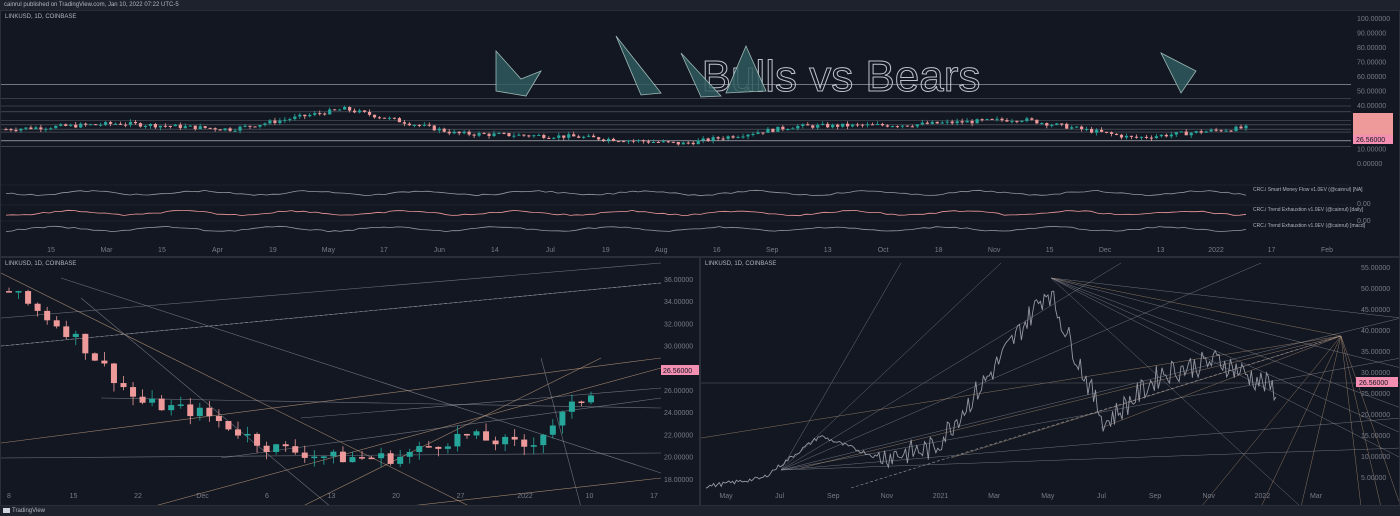  I want to click on dashed-trend-line, so click(1096, 412).